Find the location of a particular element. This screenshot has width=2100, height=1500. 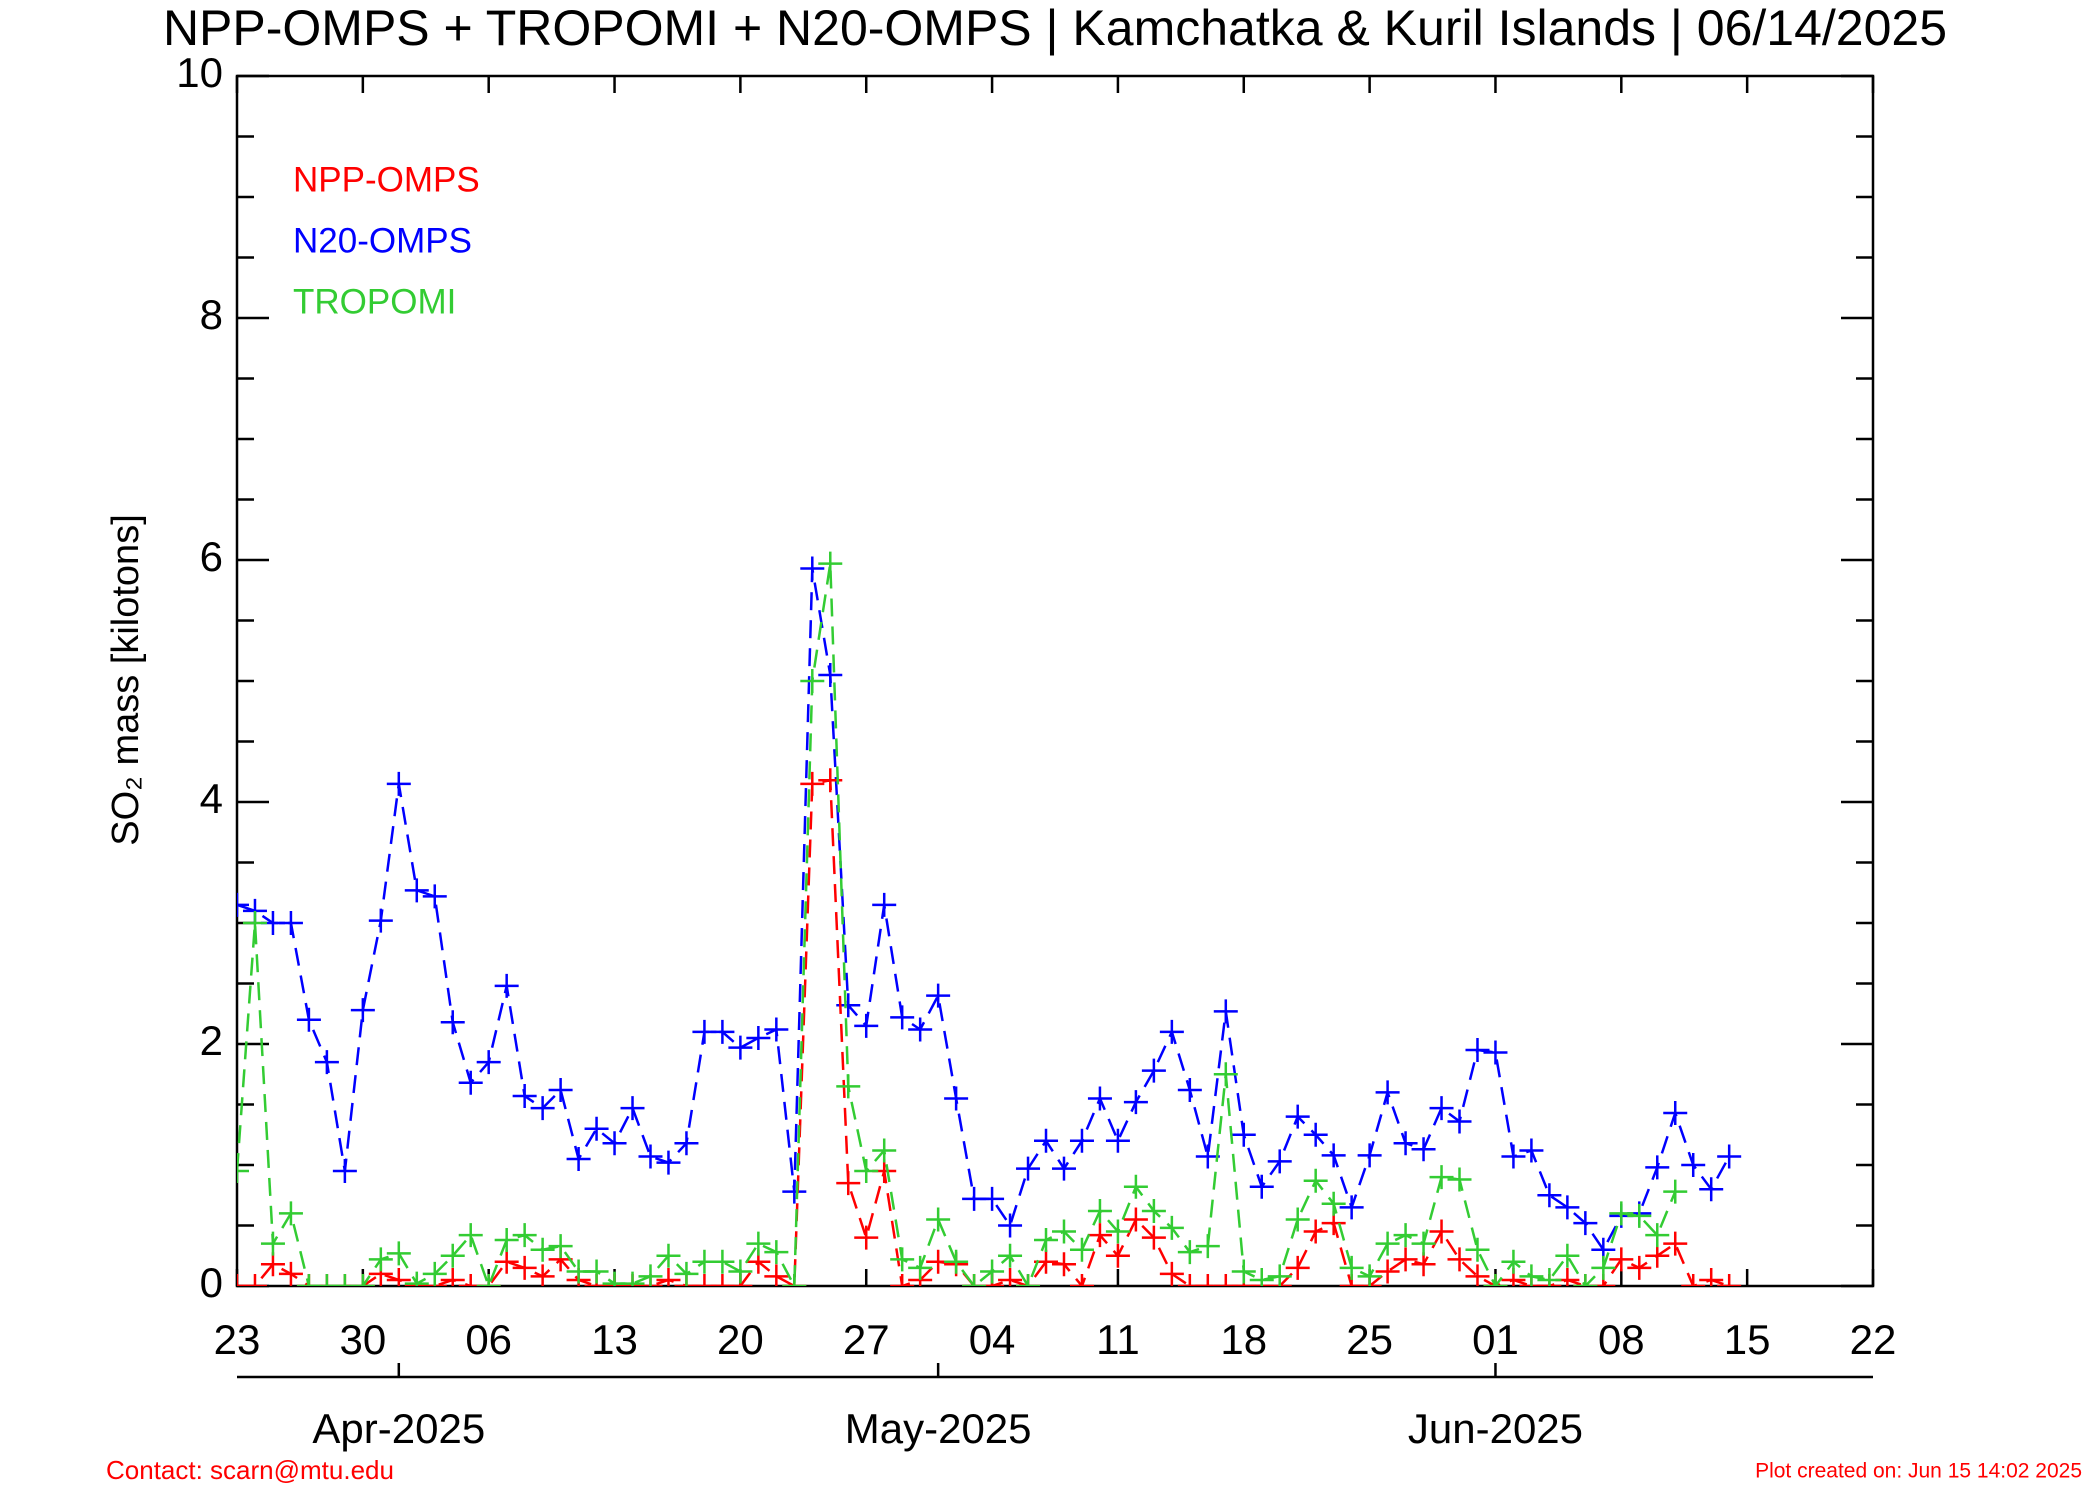

footer-created: Plot created on: Jun 15 14:02 2025 is located at coordinates (1918, 1471).